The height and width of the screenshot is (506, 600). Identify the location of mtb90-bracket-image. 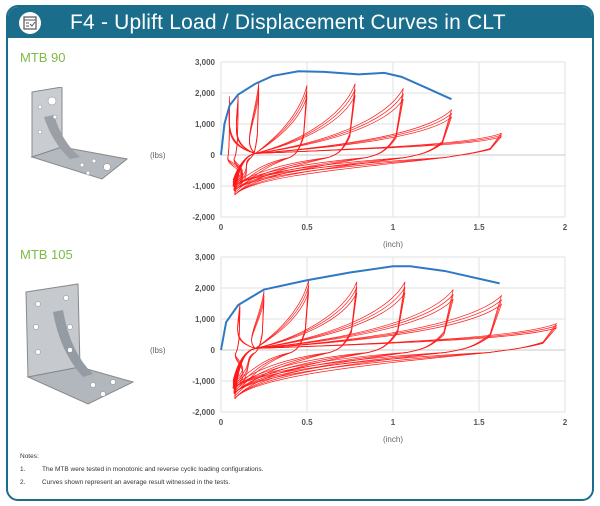
(79, 133).